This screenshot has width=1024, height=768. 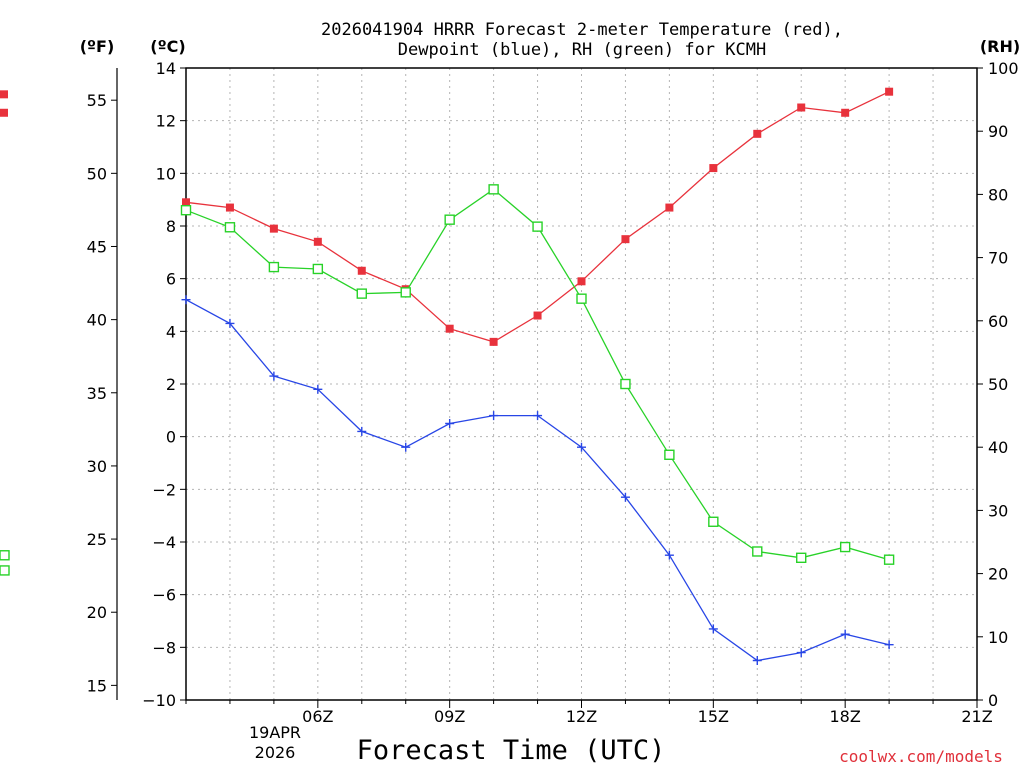 I want to click on celsius-tick-label: −6, so click(x=164, y=595).